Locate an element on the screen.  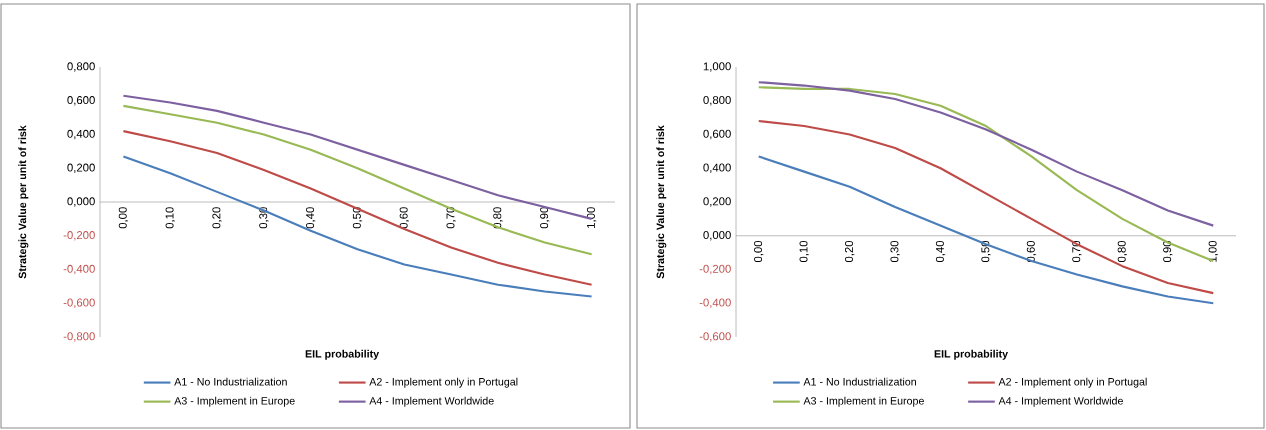
x-tick-label: 0,90 is located at coordinates (545, 218).